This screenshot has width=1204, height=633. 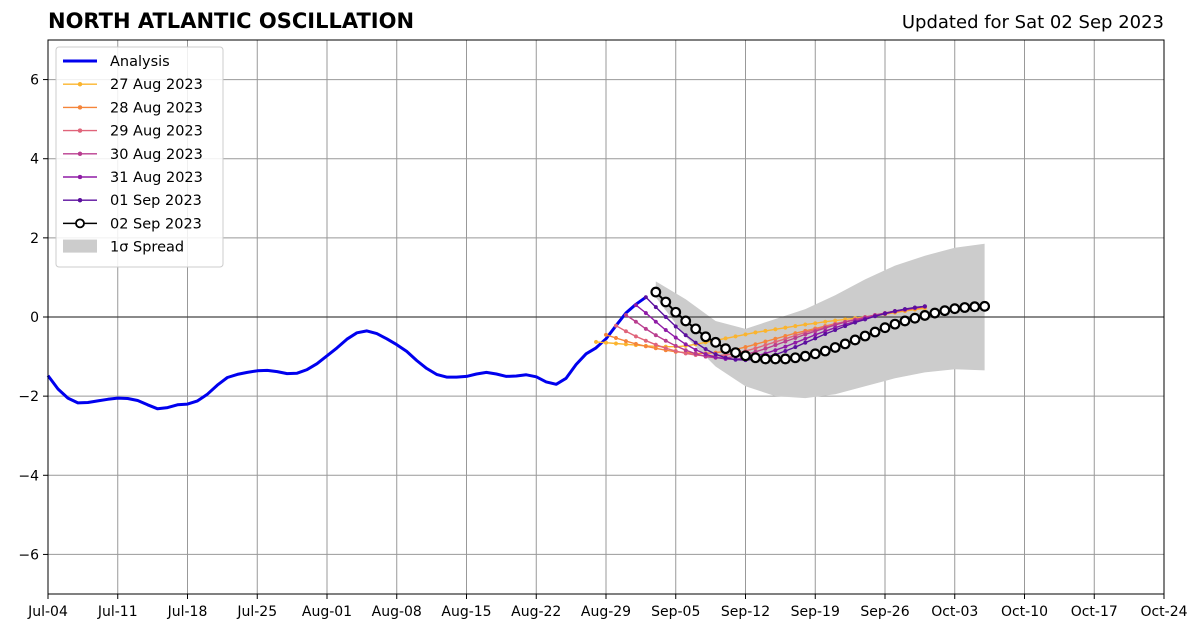 What do you see at coordinates (1094, 612) in the screenshot?
I see `x-tick-label: Oct-17` at bounding box center [1094, 612].